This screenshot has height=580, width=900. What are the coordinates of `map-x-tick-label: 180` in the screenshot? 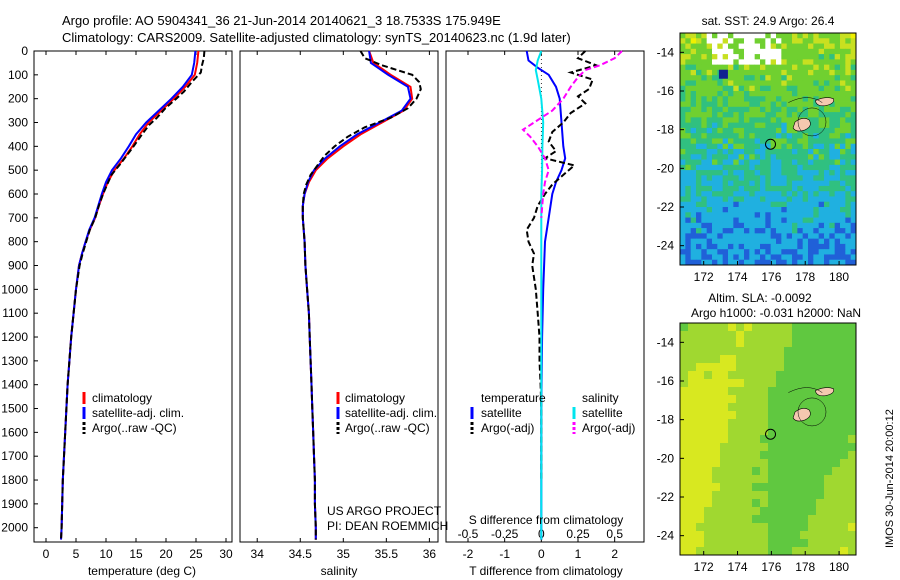 It's located at (839, 567).